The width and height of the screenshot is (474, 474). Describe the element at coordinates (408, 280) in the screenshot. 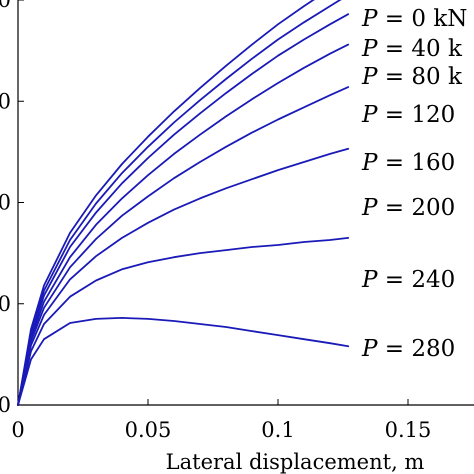

I see `series-annotation: P = 240` at that location.